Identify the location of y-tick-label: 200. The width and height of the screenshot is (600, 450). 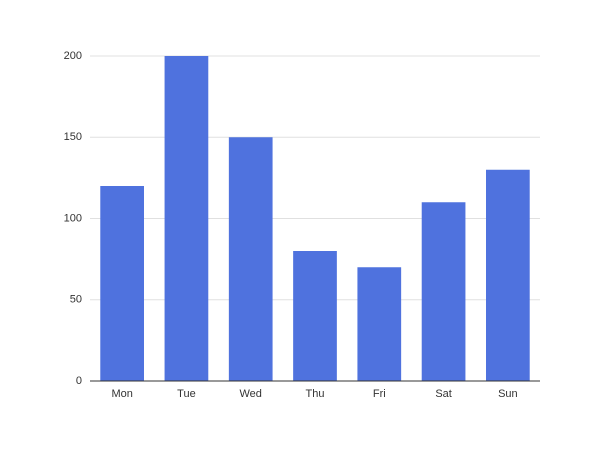
(73, 56).